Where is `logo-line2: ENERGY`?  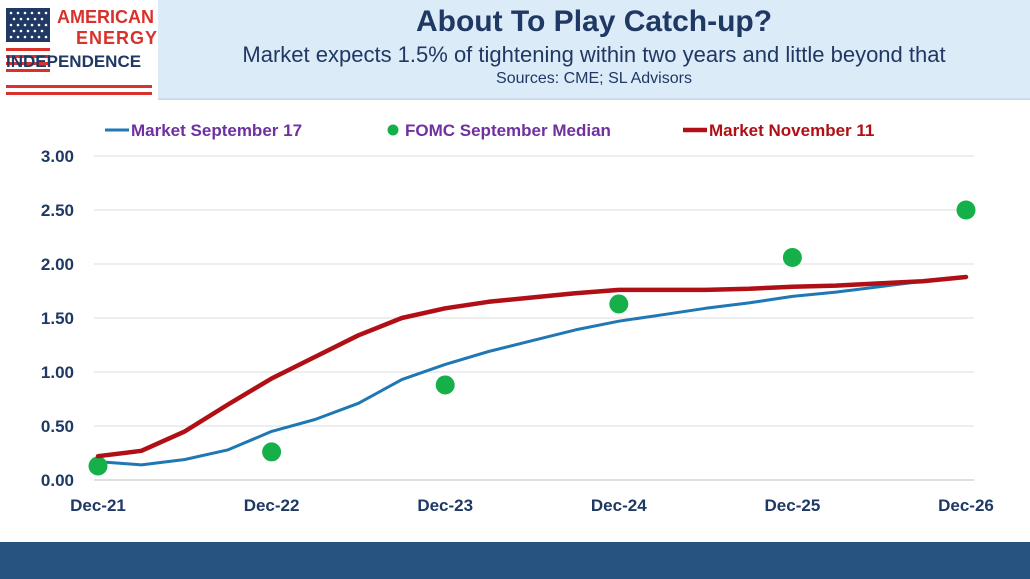 logo-line2: ENERGY is located at coordinates (117, 38).